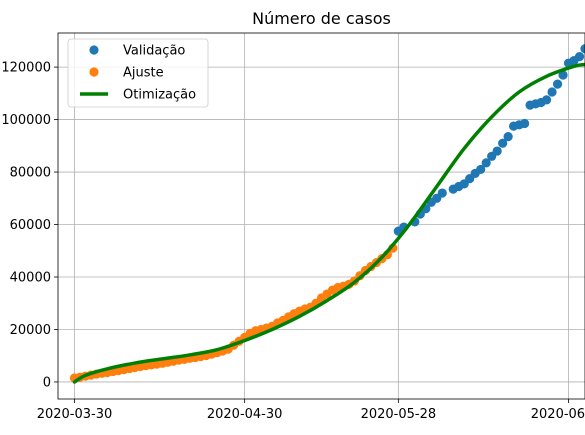  Describe the element at coordinates (321, 18) in the screenshot. I see `chart-title: Número de casos` at that location.